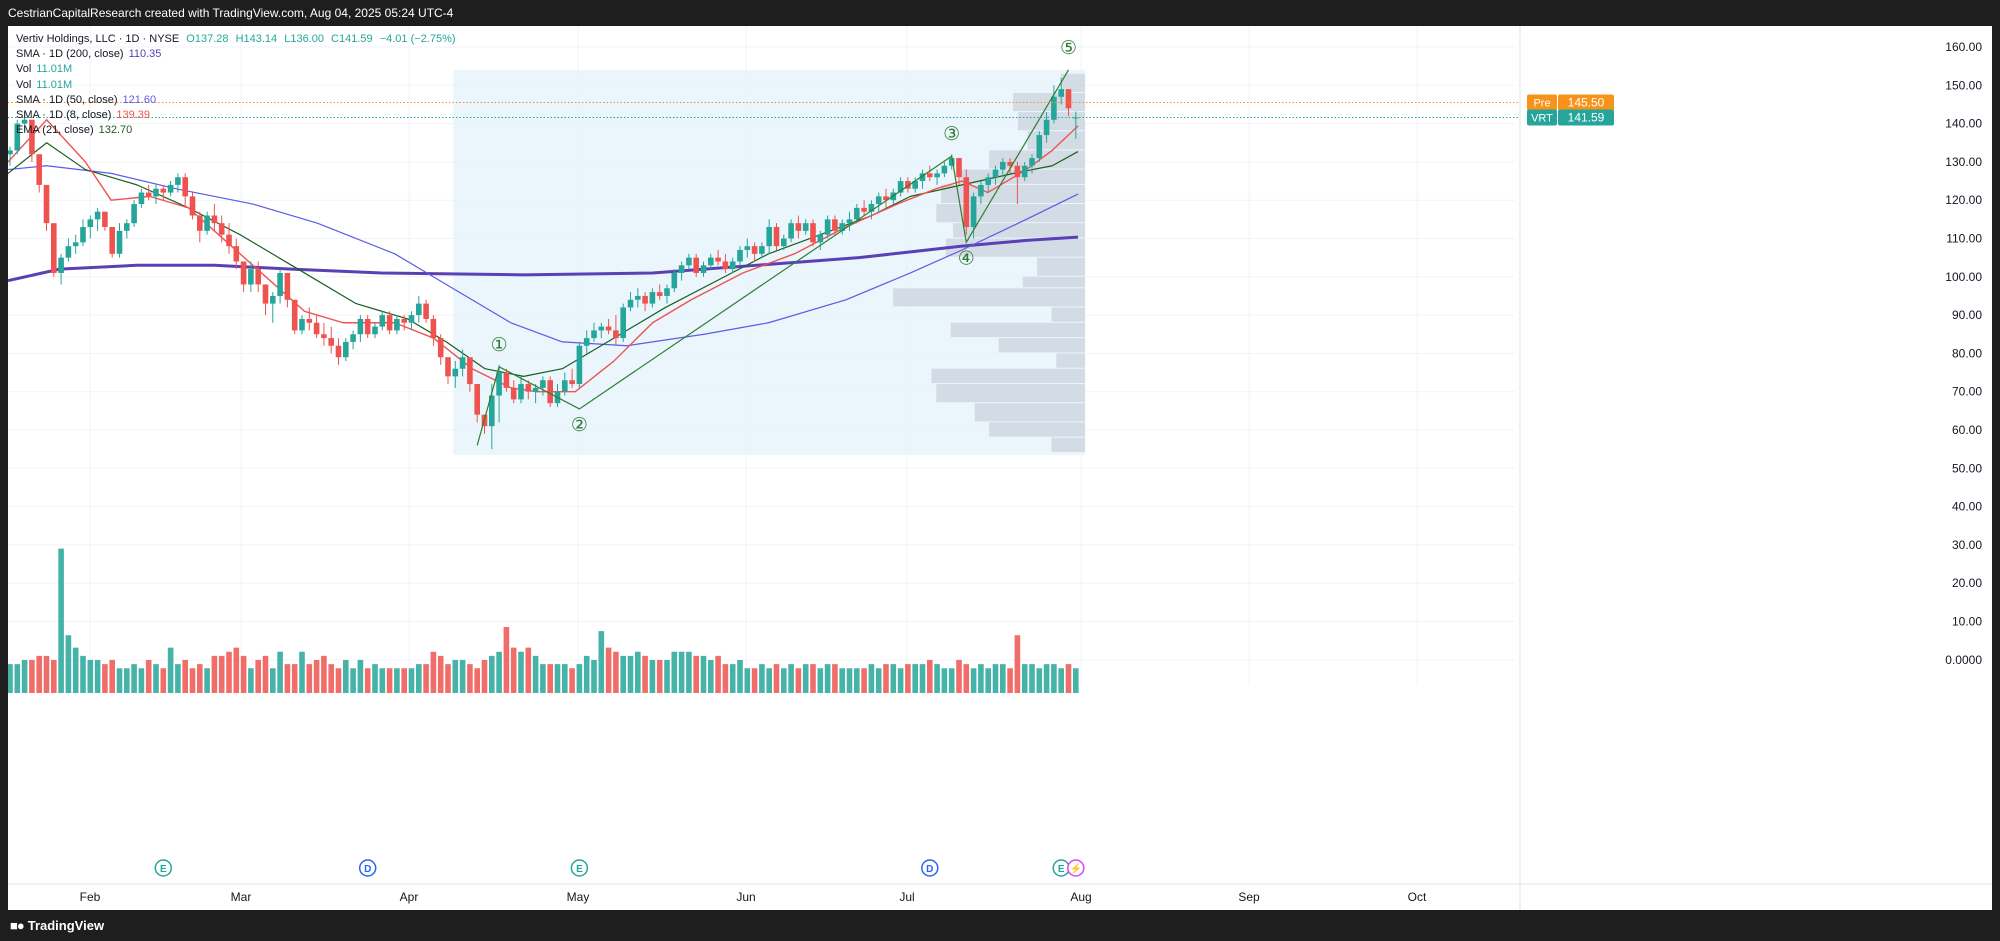 Image resolution: width=2000 pixels, height=941 pixels. I want to click on legend-indicator-sma200: SMA · 1D (200, close) 110.35, so click(238, 54).